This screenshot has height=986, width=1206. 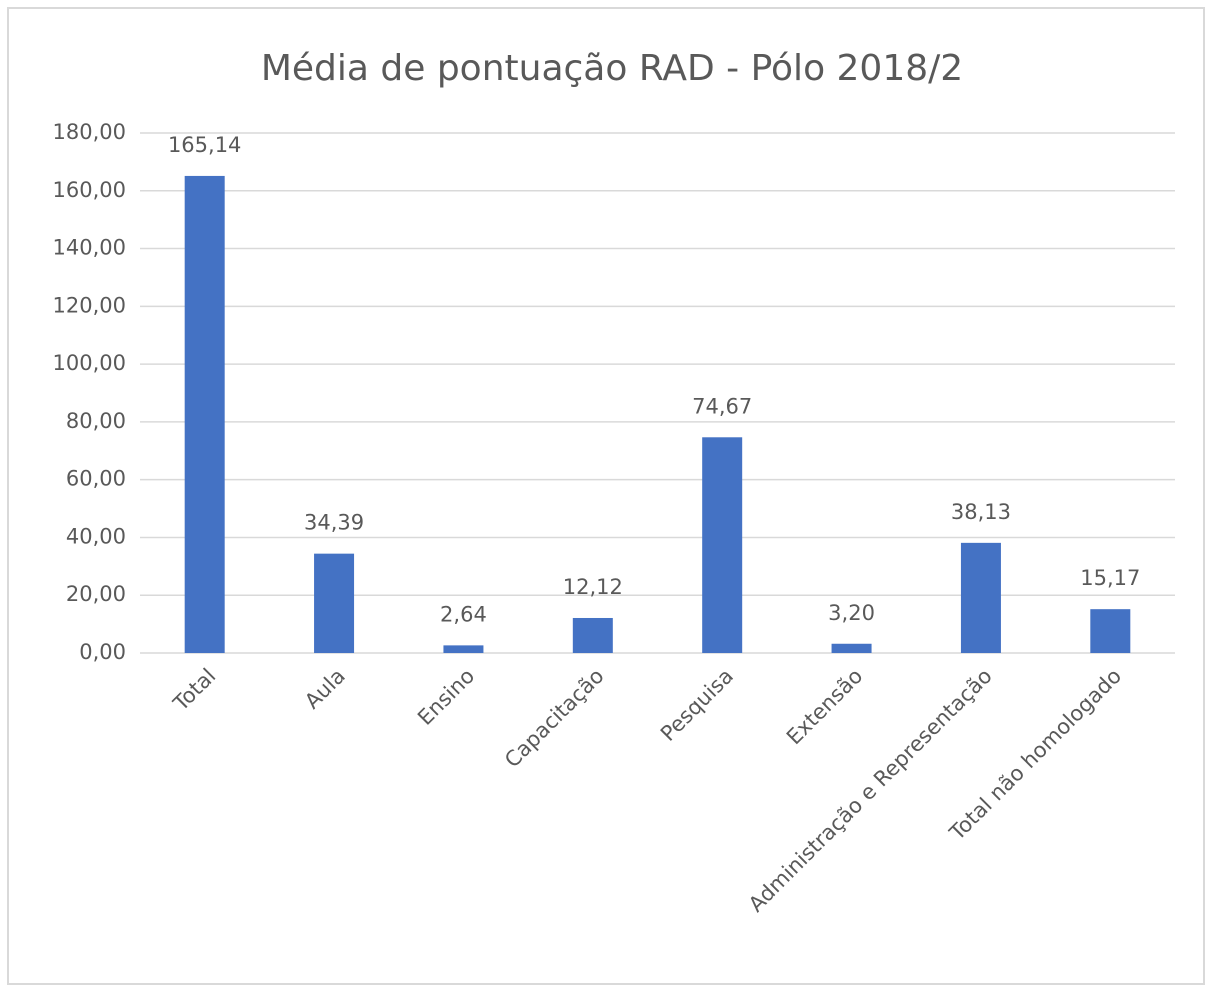 I want to click on y-tick-label: 120,00, so click(x=89, y=305).